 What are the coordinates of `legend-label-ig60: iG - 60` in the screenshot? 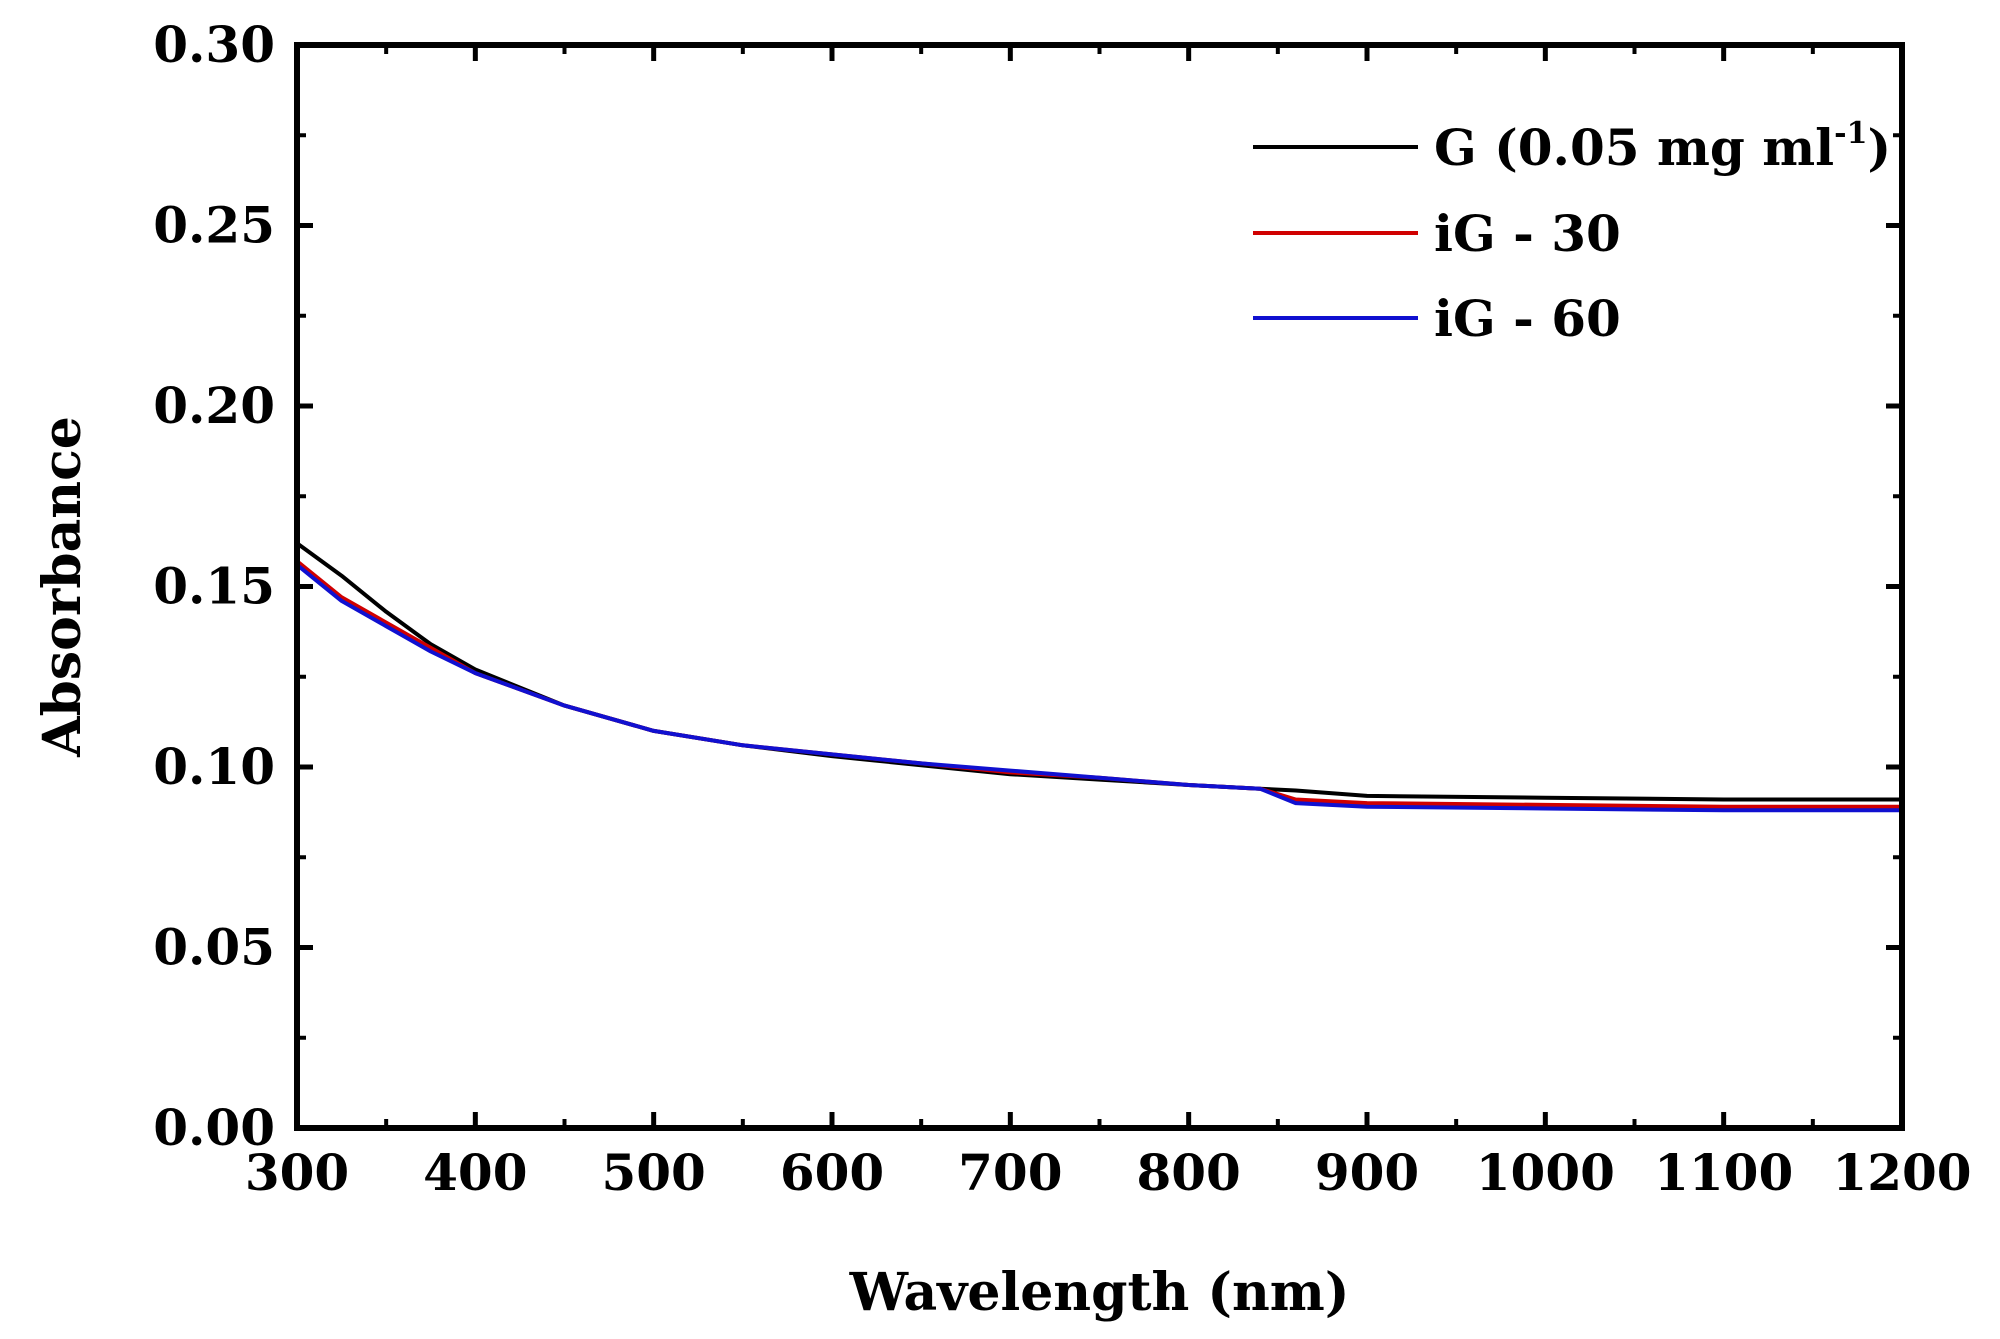 It's located at (1527, 318).